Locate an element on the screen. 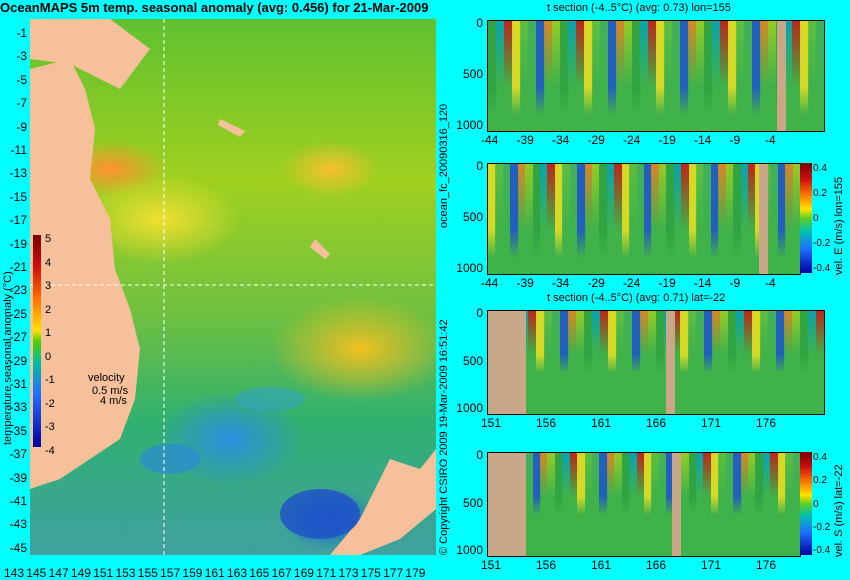  map-colorbar-tick: -1 is located at coordinates (50, 380).